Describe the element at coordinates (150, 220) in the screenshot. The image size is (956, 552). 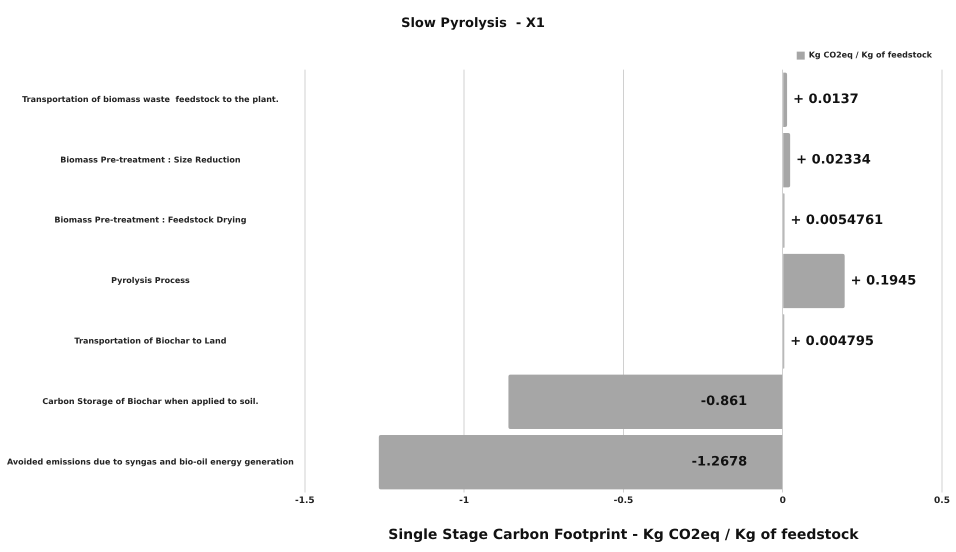
I see `y-tick-label: Biomass Pre-treatment : Feedstock Drying` at that location.